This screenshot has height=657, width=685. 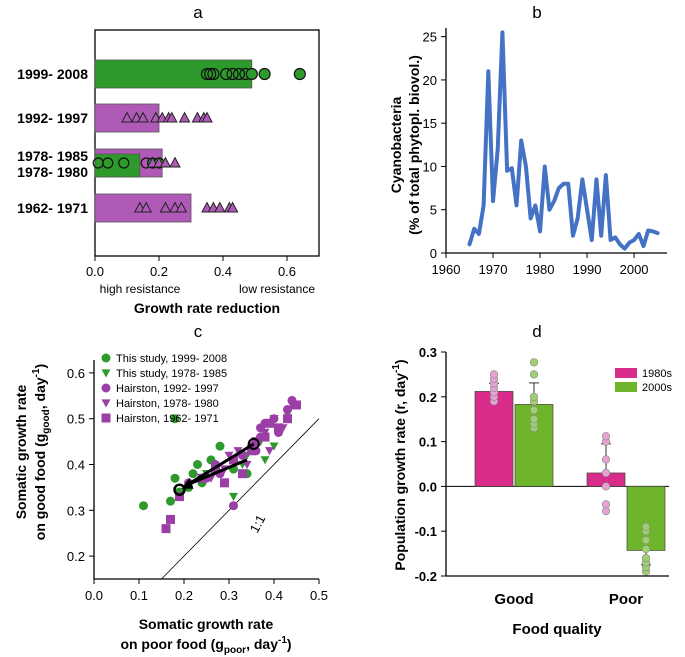 What do you see at coordinates (493, 269) in the screenshot?
I see `x-tick-label: 1970` at bounding box center [493, 269].